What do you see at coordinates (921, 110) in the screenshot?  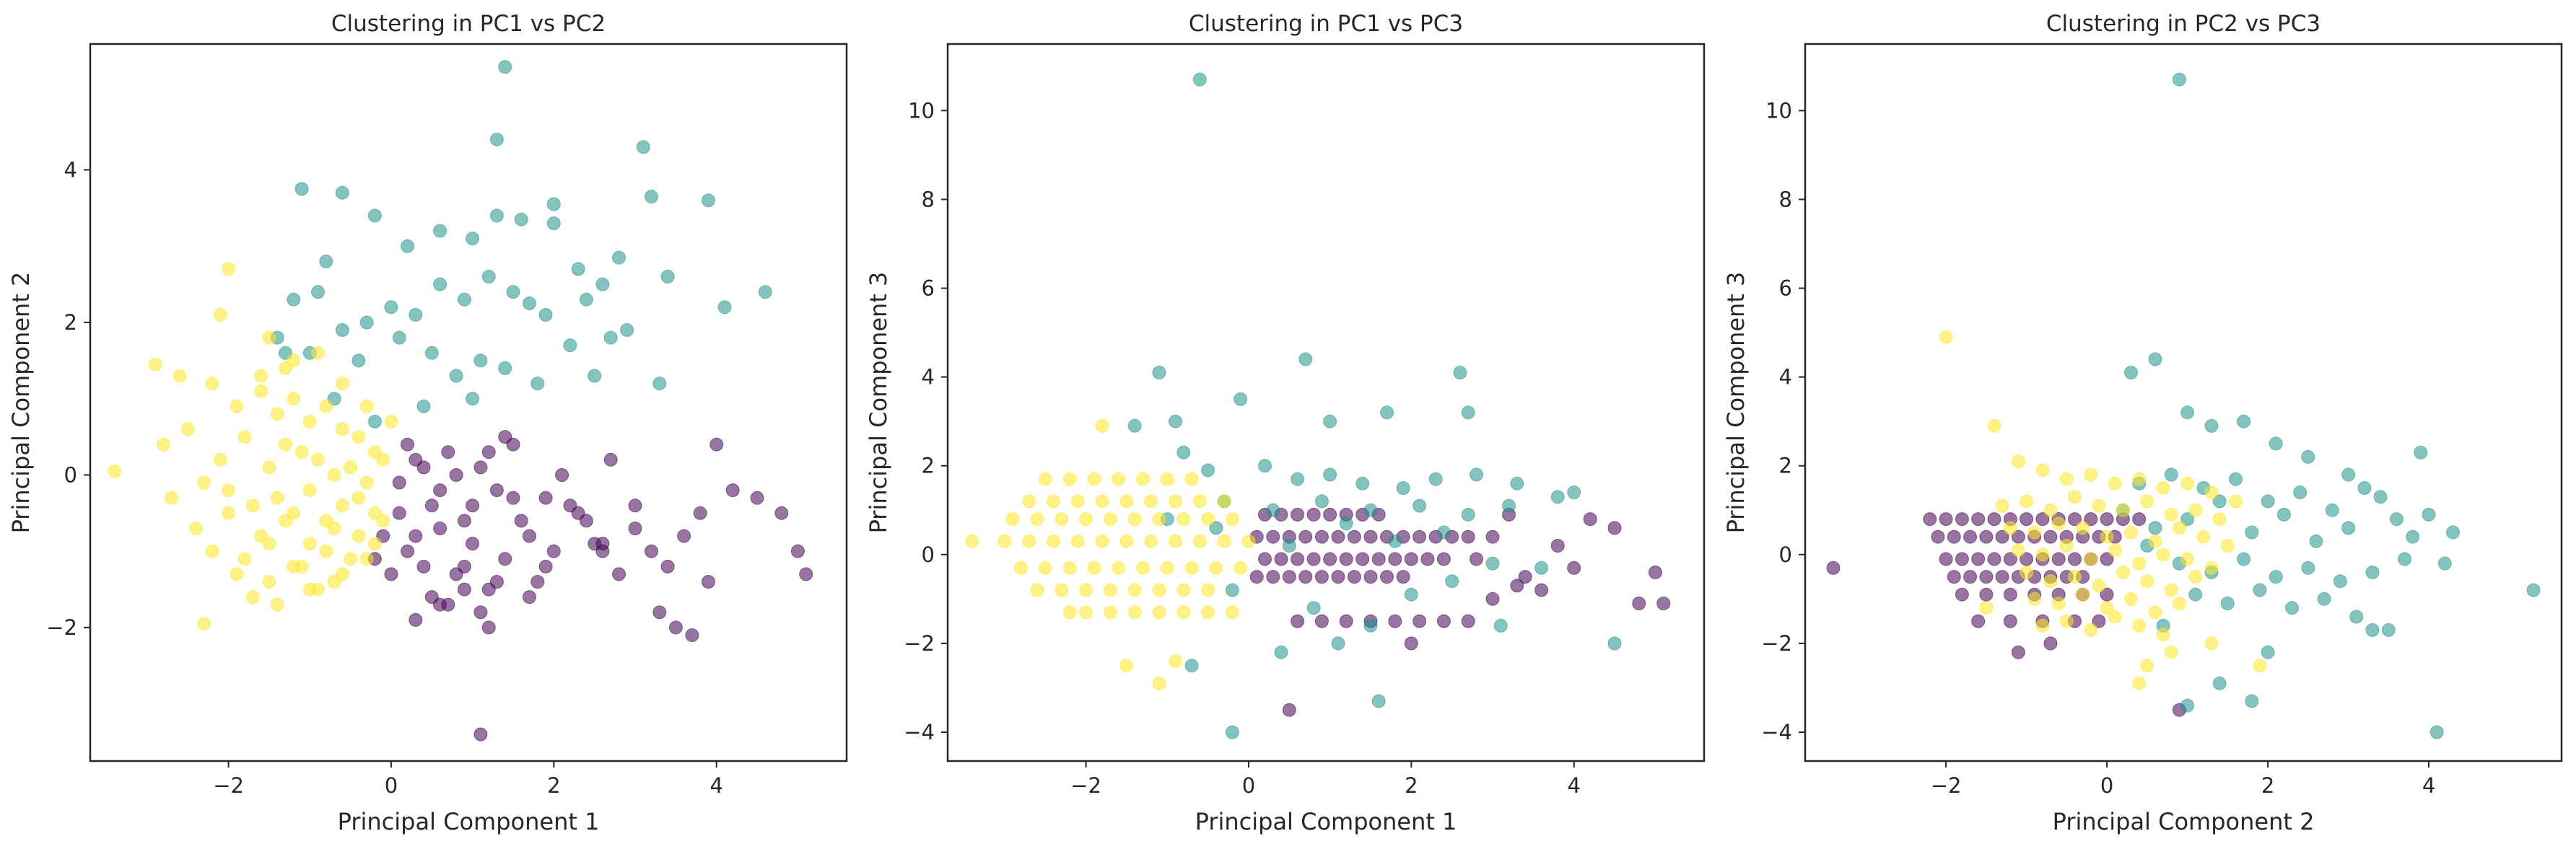 I see `y-tick-label: 10` at bounding box center [921, 110].